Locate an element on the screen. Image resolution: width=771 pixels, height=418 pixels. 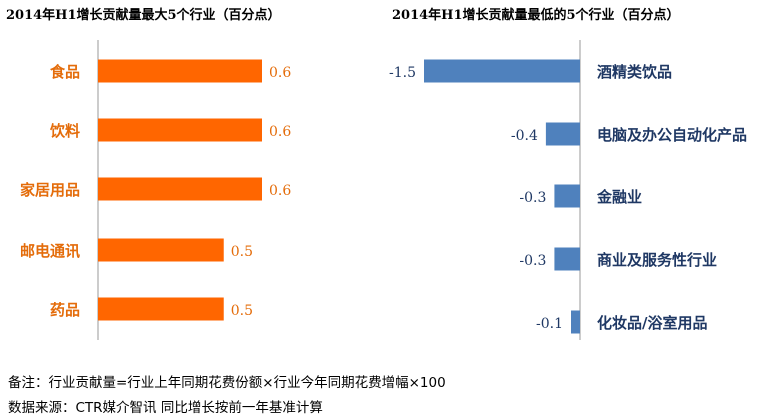
left-category-label-1: 饮料 is located at coordinates (64, 131).